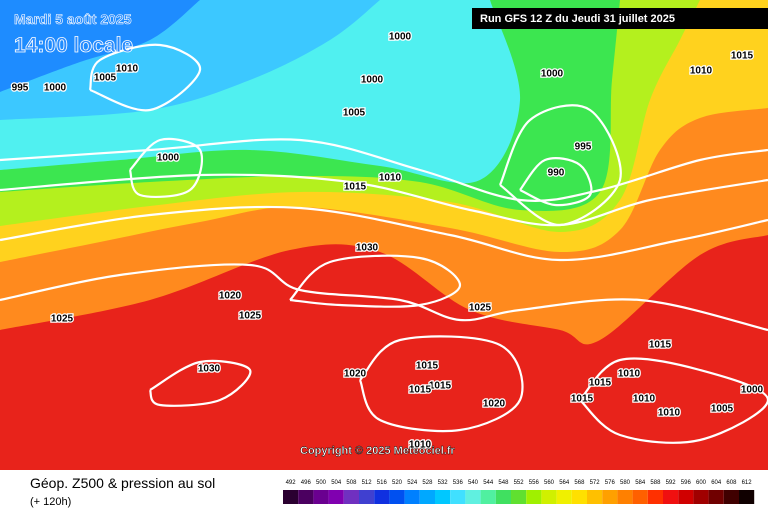  I want to click on scale-label: 500, so click(321, 483).